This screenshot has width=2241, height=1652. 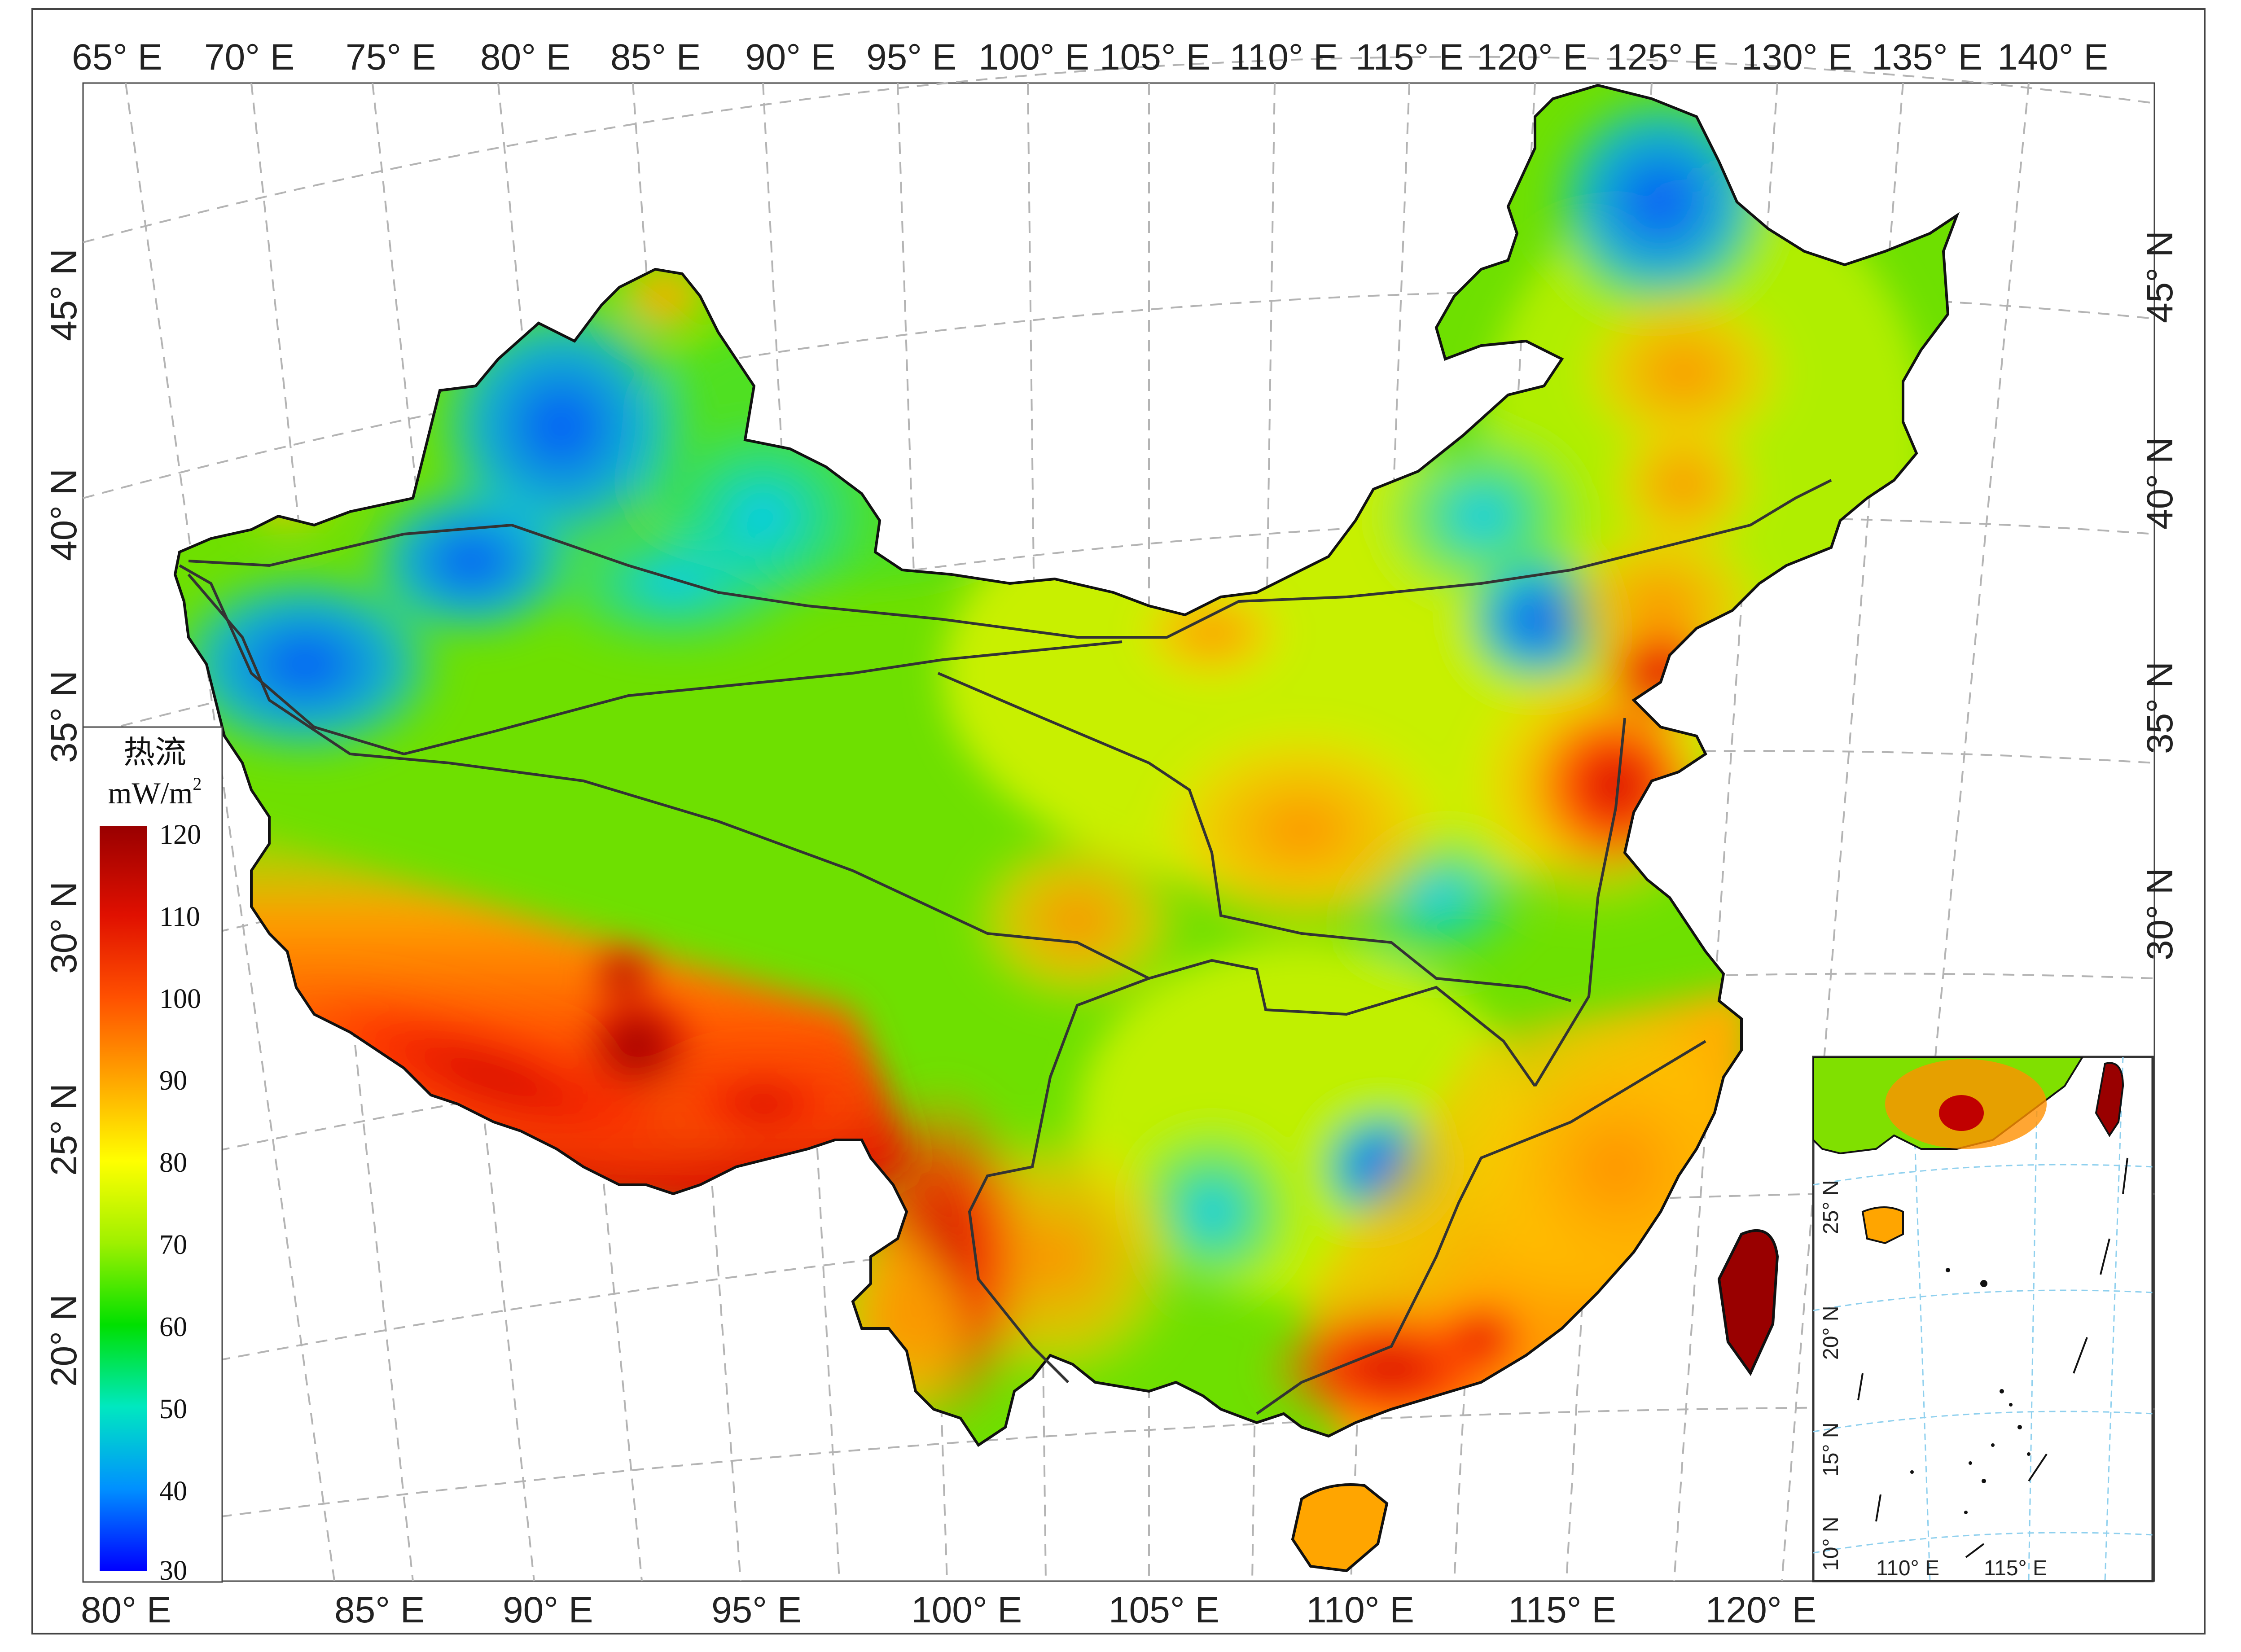 I want to click on left-tick-label: 40° N, so click(x=64, y=515).